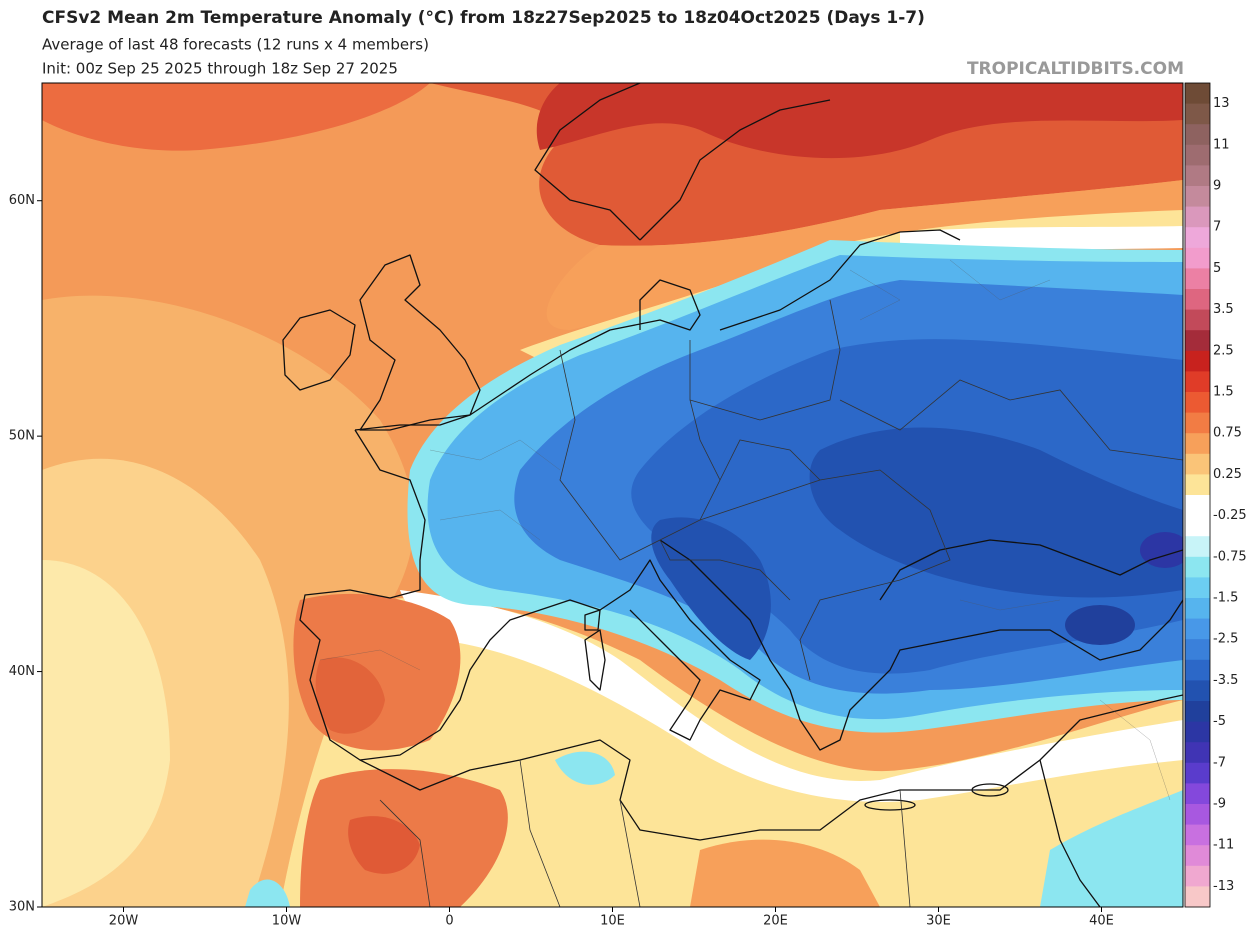 Image resolution: width=1250 pixels, height=931 pixels. I want to click on colorbar-label: 2.5, so click(1223, 350).